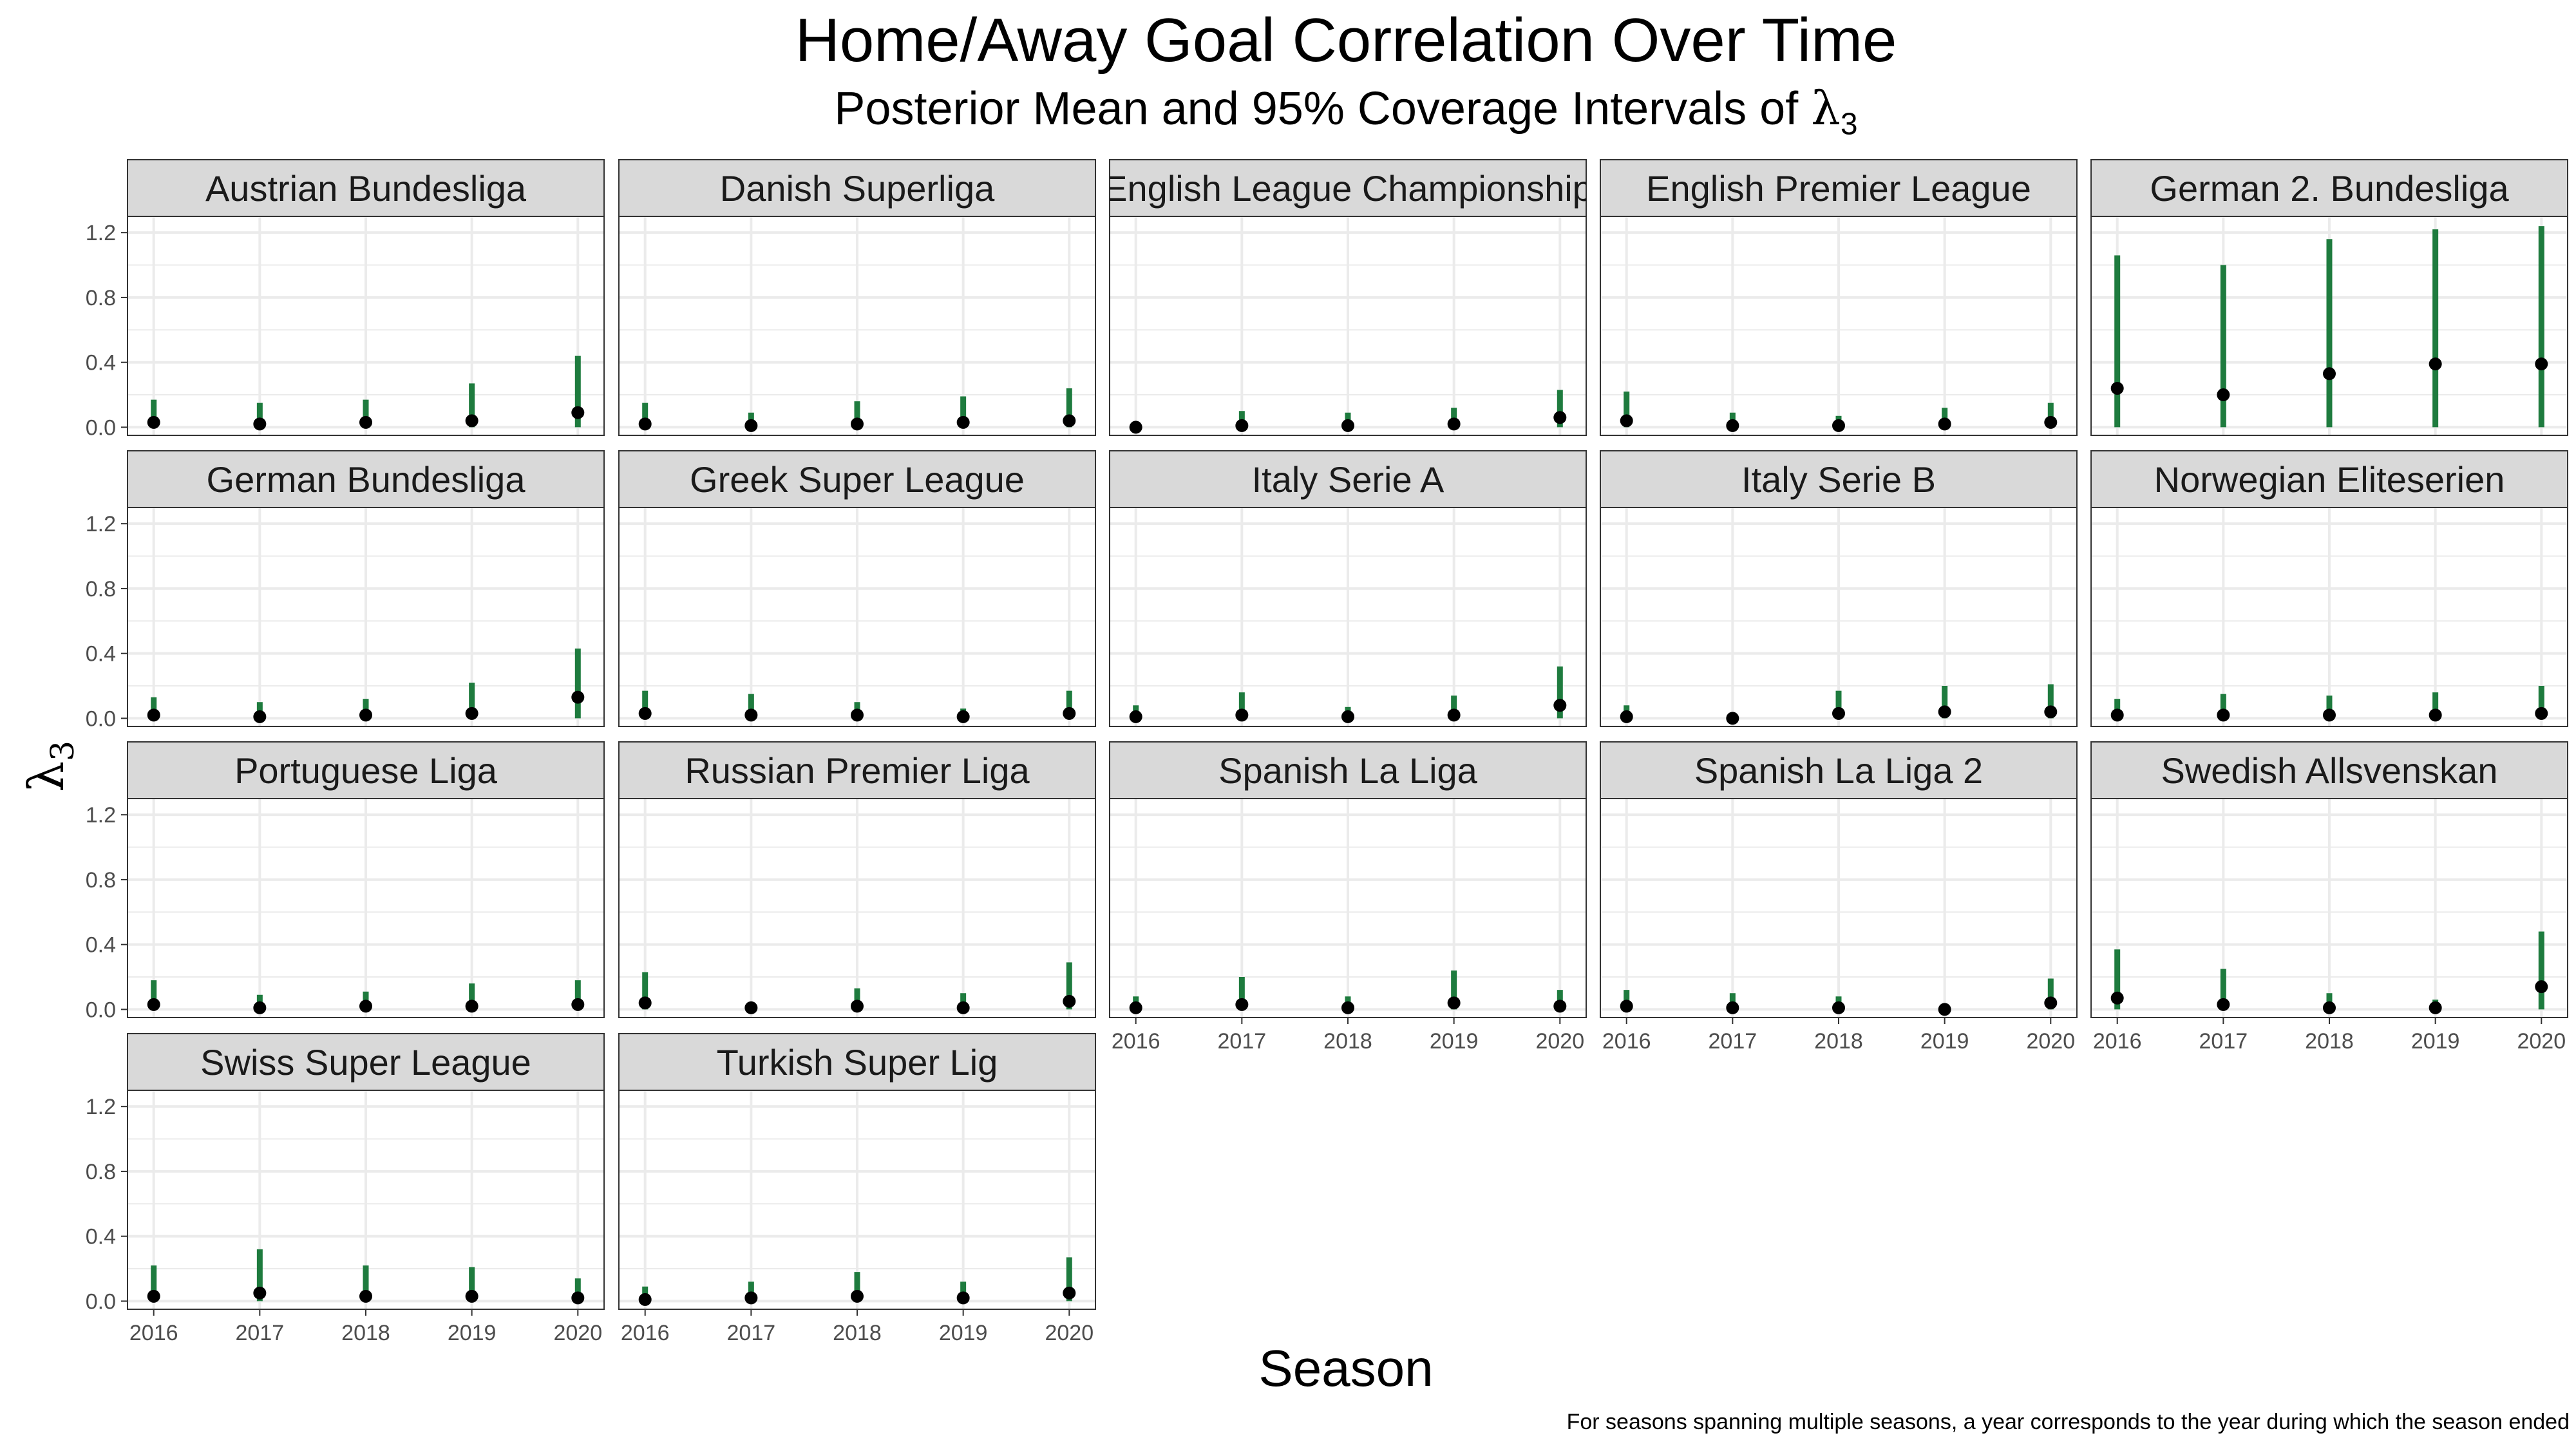 This screenshot has height=1449, width=2576. Describe the element at coordinates (366, 480) in the screenshot. I see `facet-title: German Bundesliga` at that location.